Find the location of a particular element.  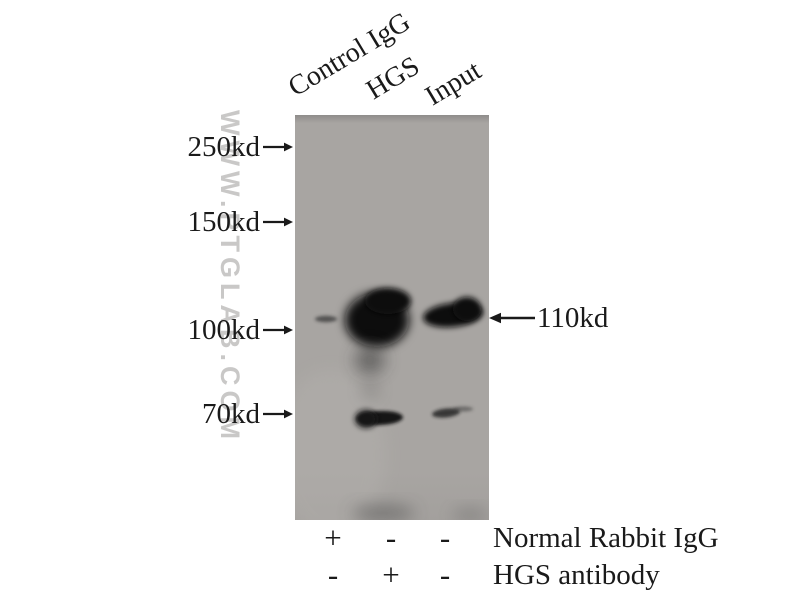

band-hgs-70kd-left is located at coordinates (366, 419).